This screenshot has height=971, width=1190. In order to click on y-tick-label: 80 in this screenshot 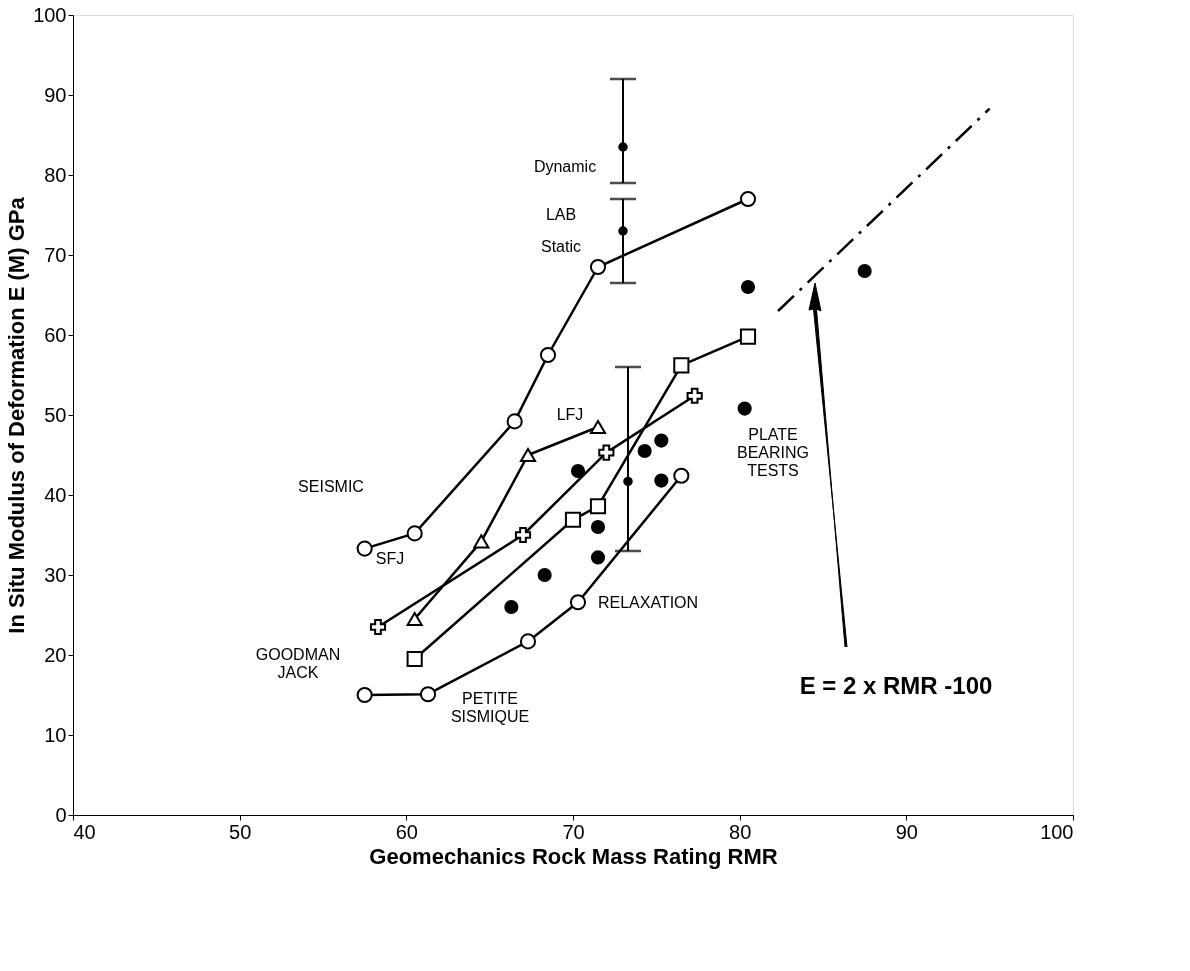, I will do `click(55, 174)`.